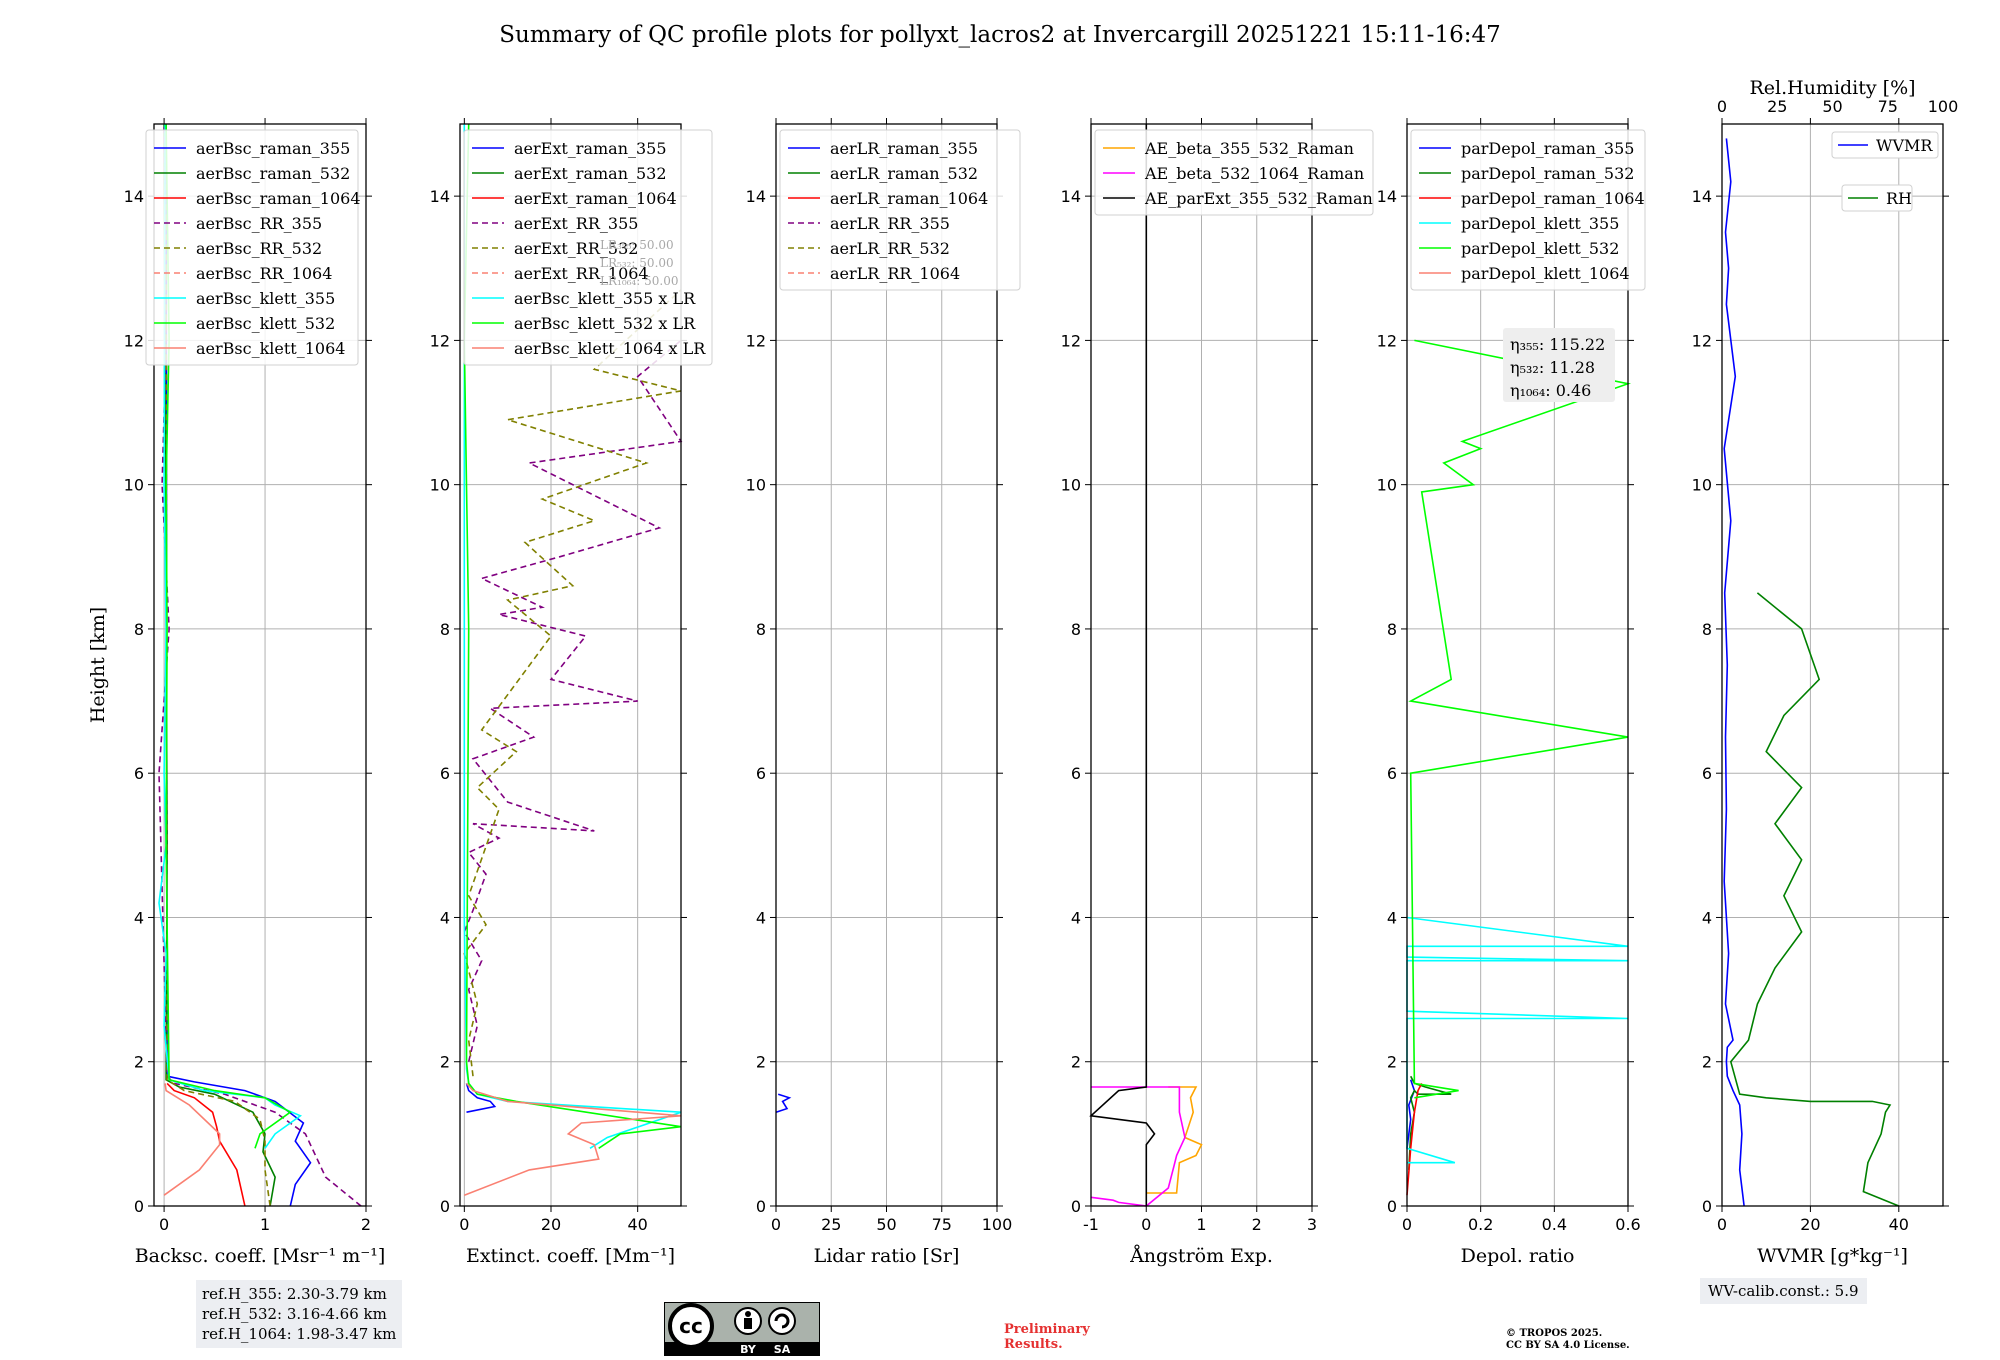 Image resolution: width=2000 pixels, height=1360 pixels. I want to click on legend-label: aerBsc_klett_532 x LR, so click(605, 323).